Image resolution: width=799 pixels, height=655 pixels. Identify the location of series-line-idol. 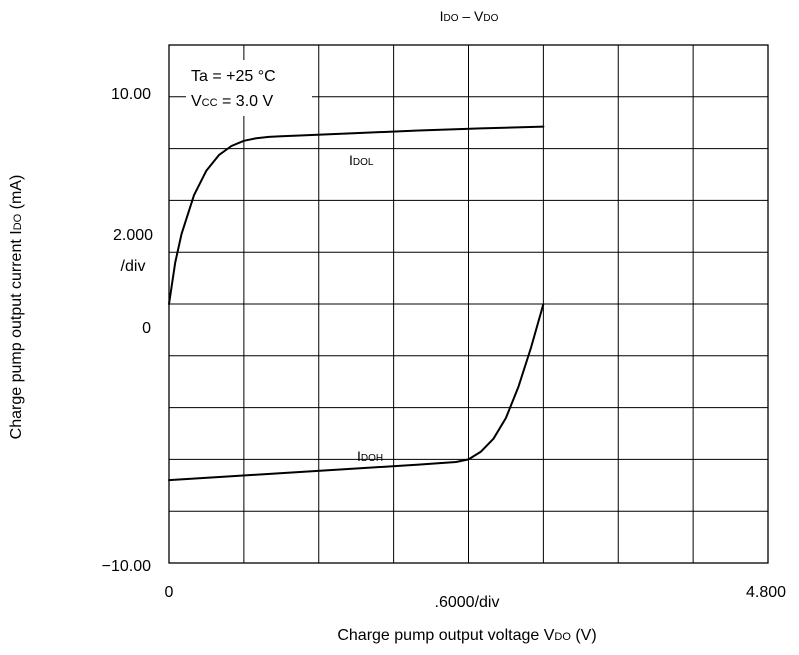
(356, 215).